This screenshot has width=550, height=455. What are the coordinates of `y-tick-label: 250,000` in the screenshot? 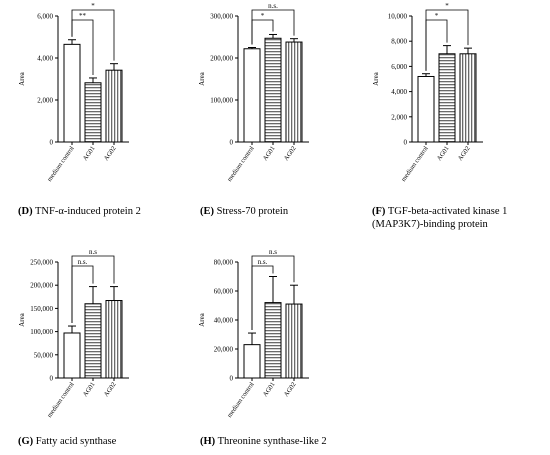 It's located at (41, 263).